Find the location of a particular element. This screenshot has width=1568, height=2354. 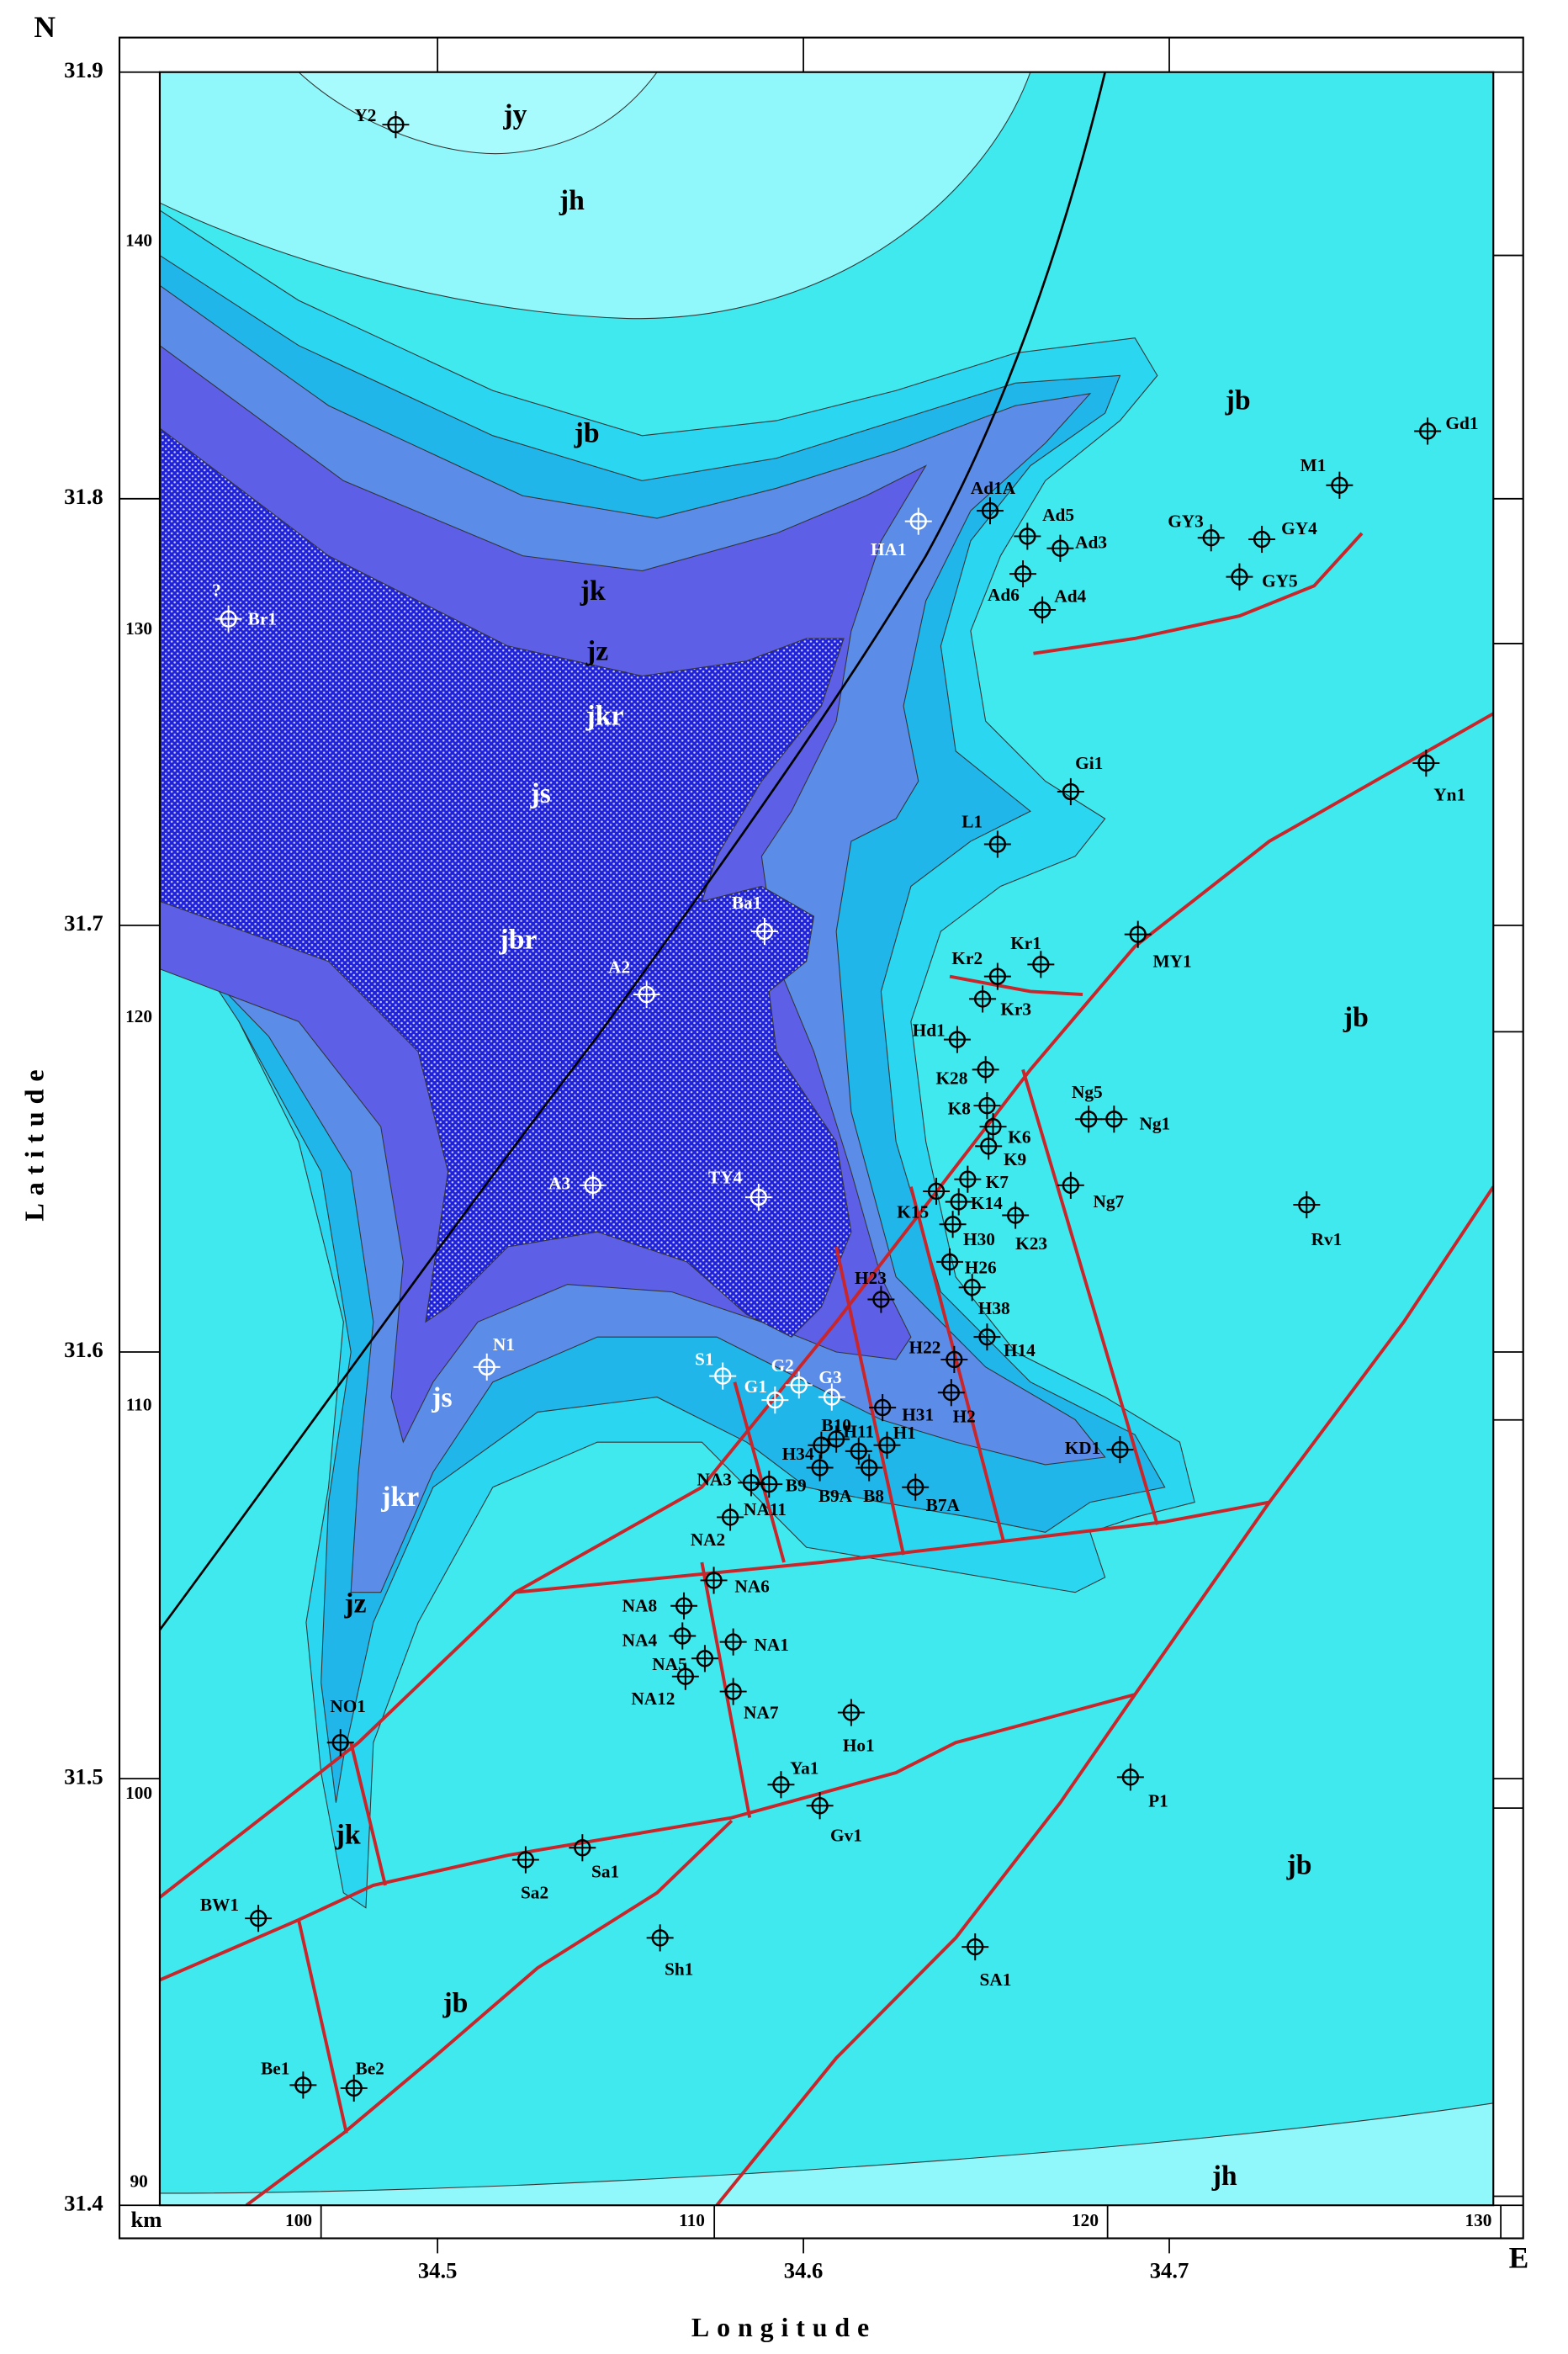

well-label: G2 is located at coordinates (782, 1365).